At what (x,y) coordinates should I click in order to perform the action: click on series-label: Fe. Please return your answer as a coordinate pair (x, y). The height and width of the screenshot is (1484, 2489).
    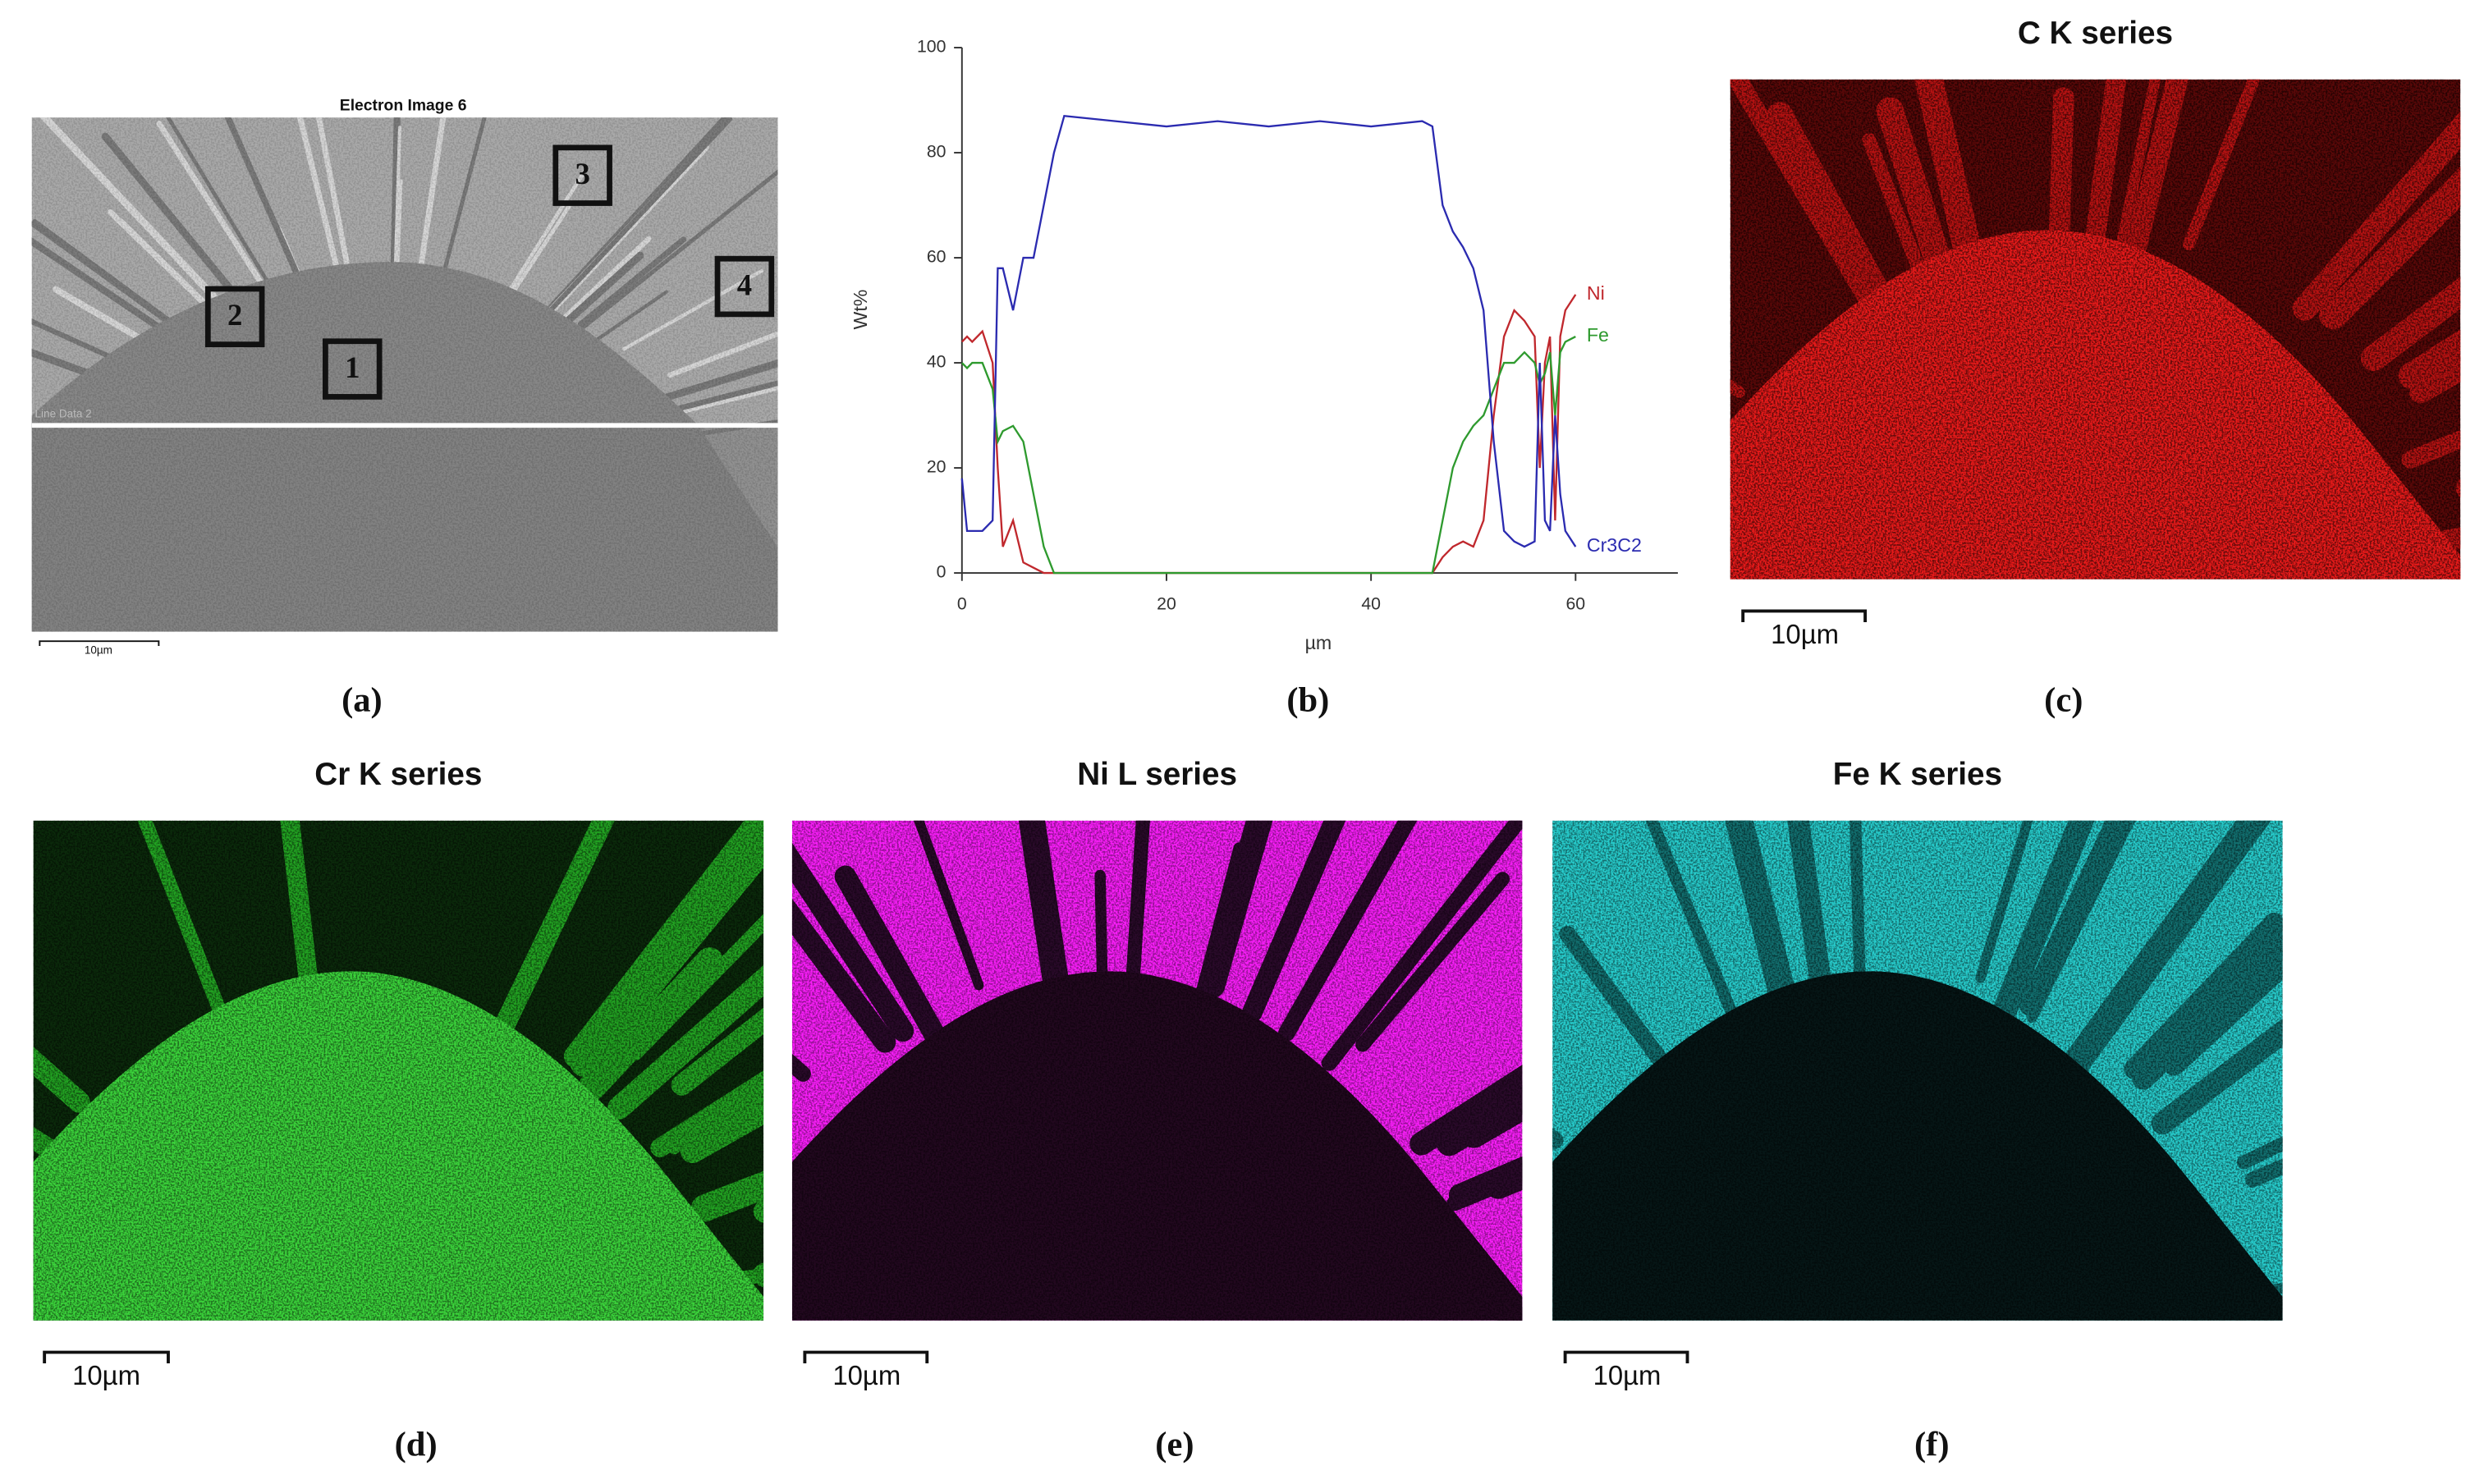
    Looking at the image, I should click on (1598, 335).